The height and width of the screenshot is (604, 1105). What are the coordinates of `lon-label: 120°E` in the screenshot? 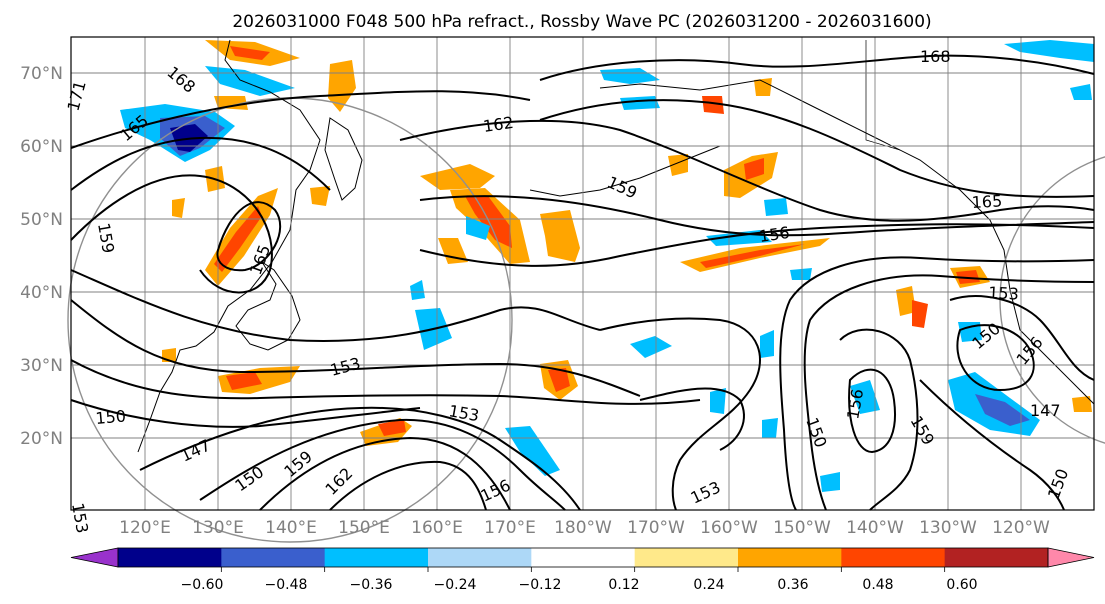 It's located at (145, 528).